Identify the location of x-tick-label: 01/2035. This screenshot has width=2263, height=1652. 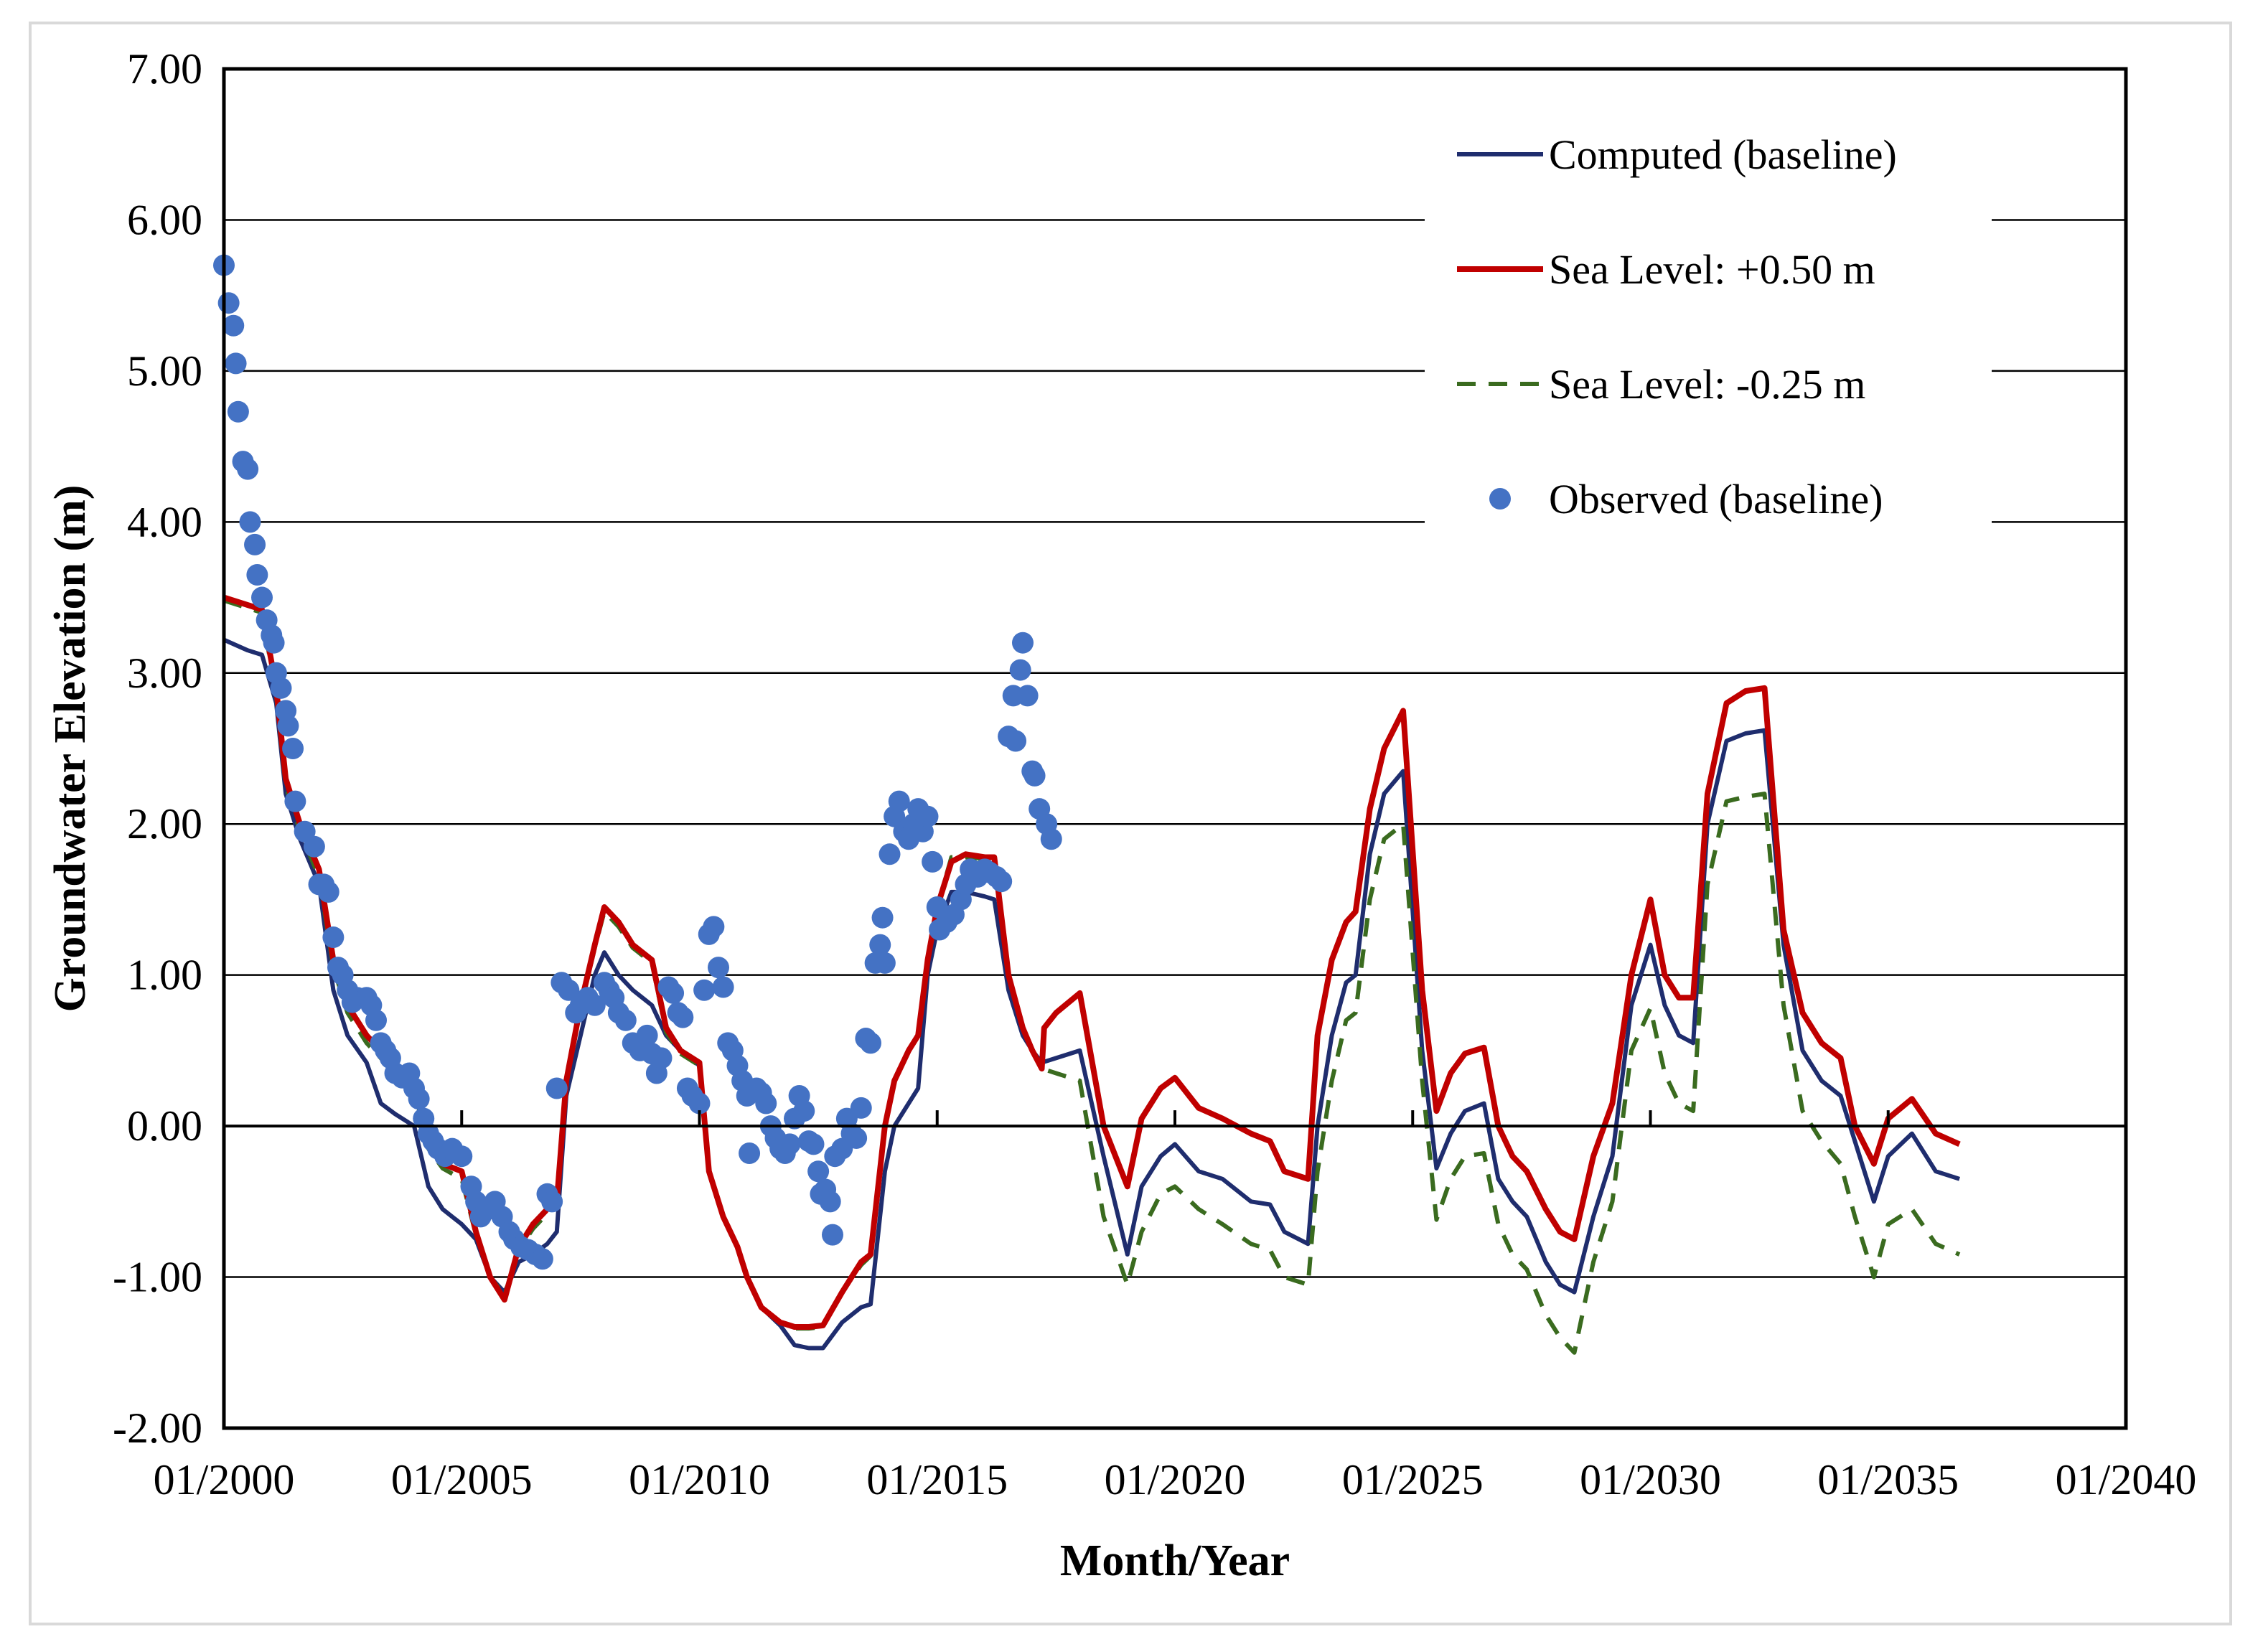
(1888, 1479).